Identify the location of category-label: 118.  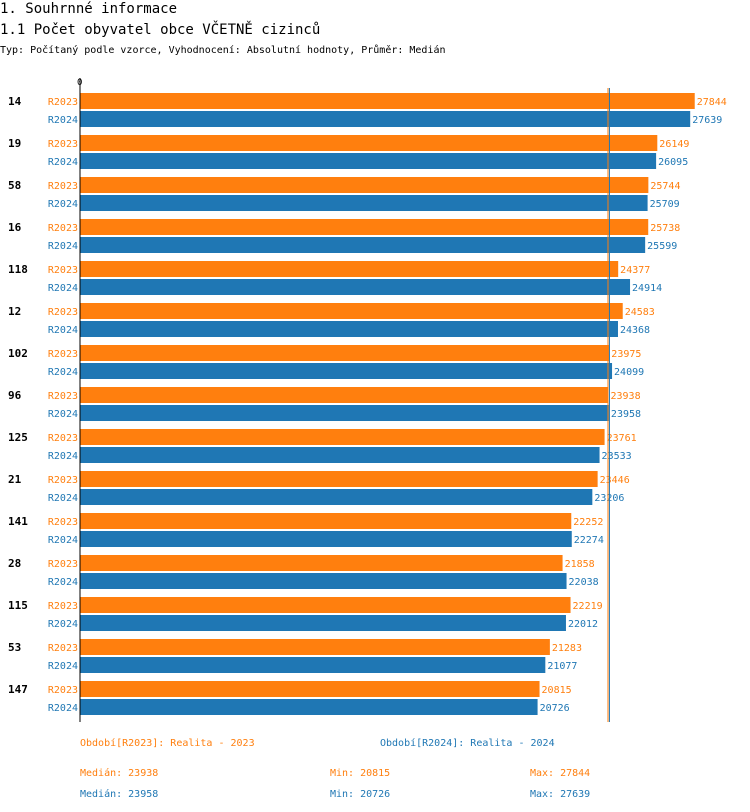
(18, 269).